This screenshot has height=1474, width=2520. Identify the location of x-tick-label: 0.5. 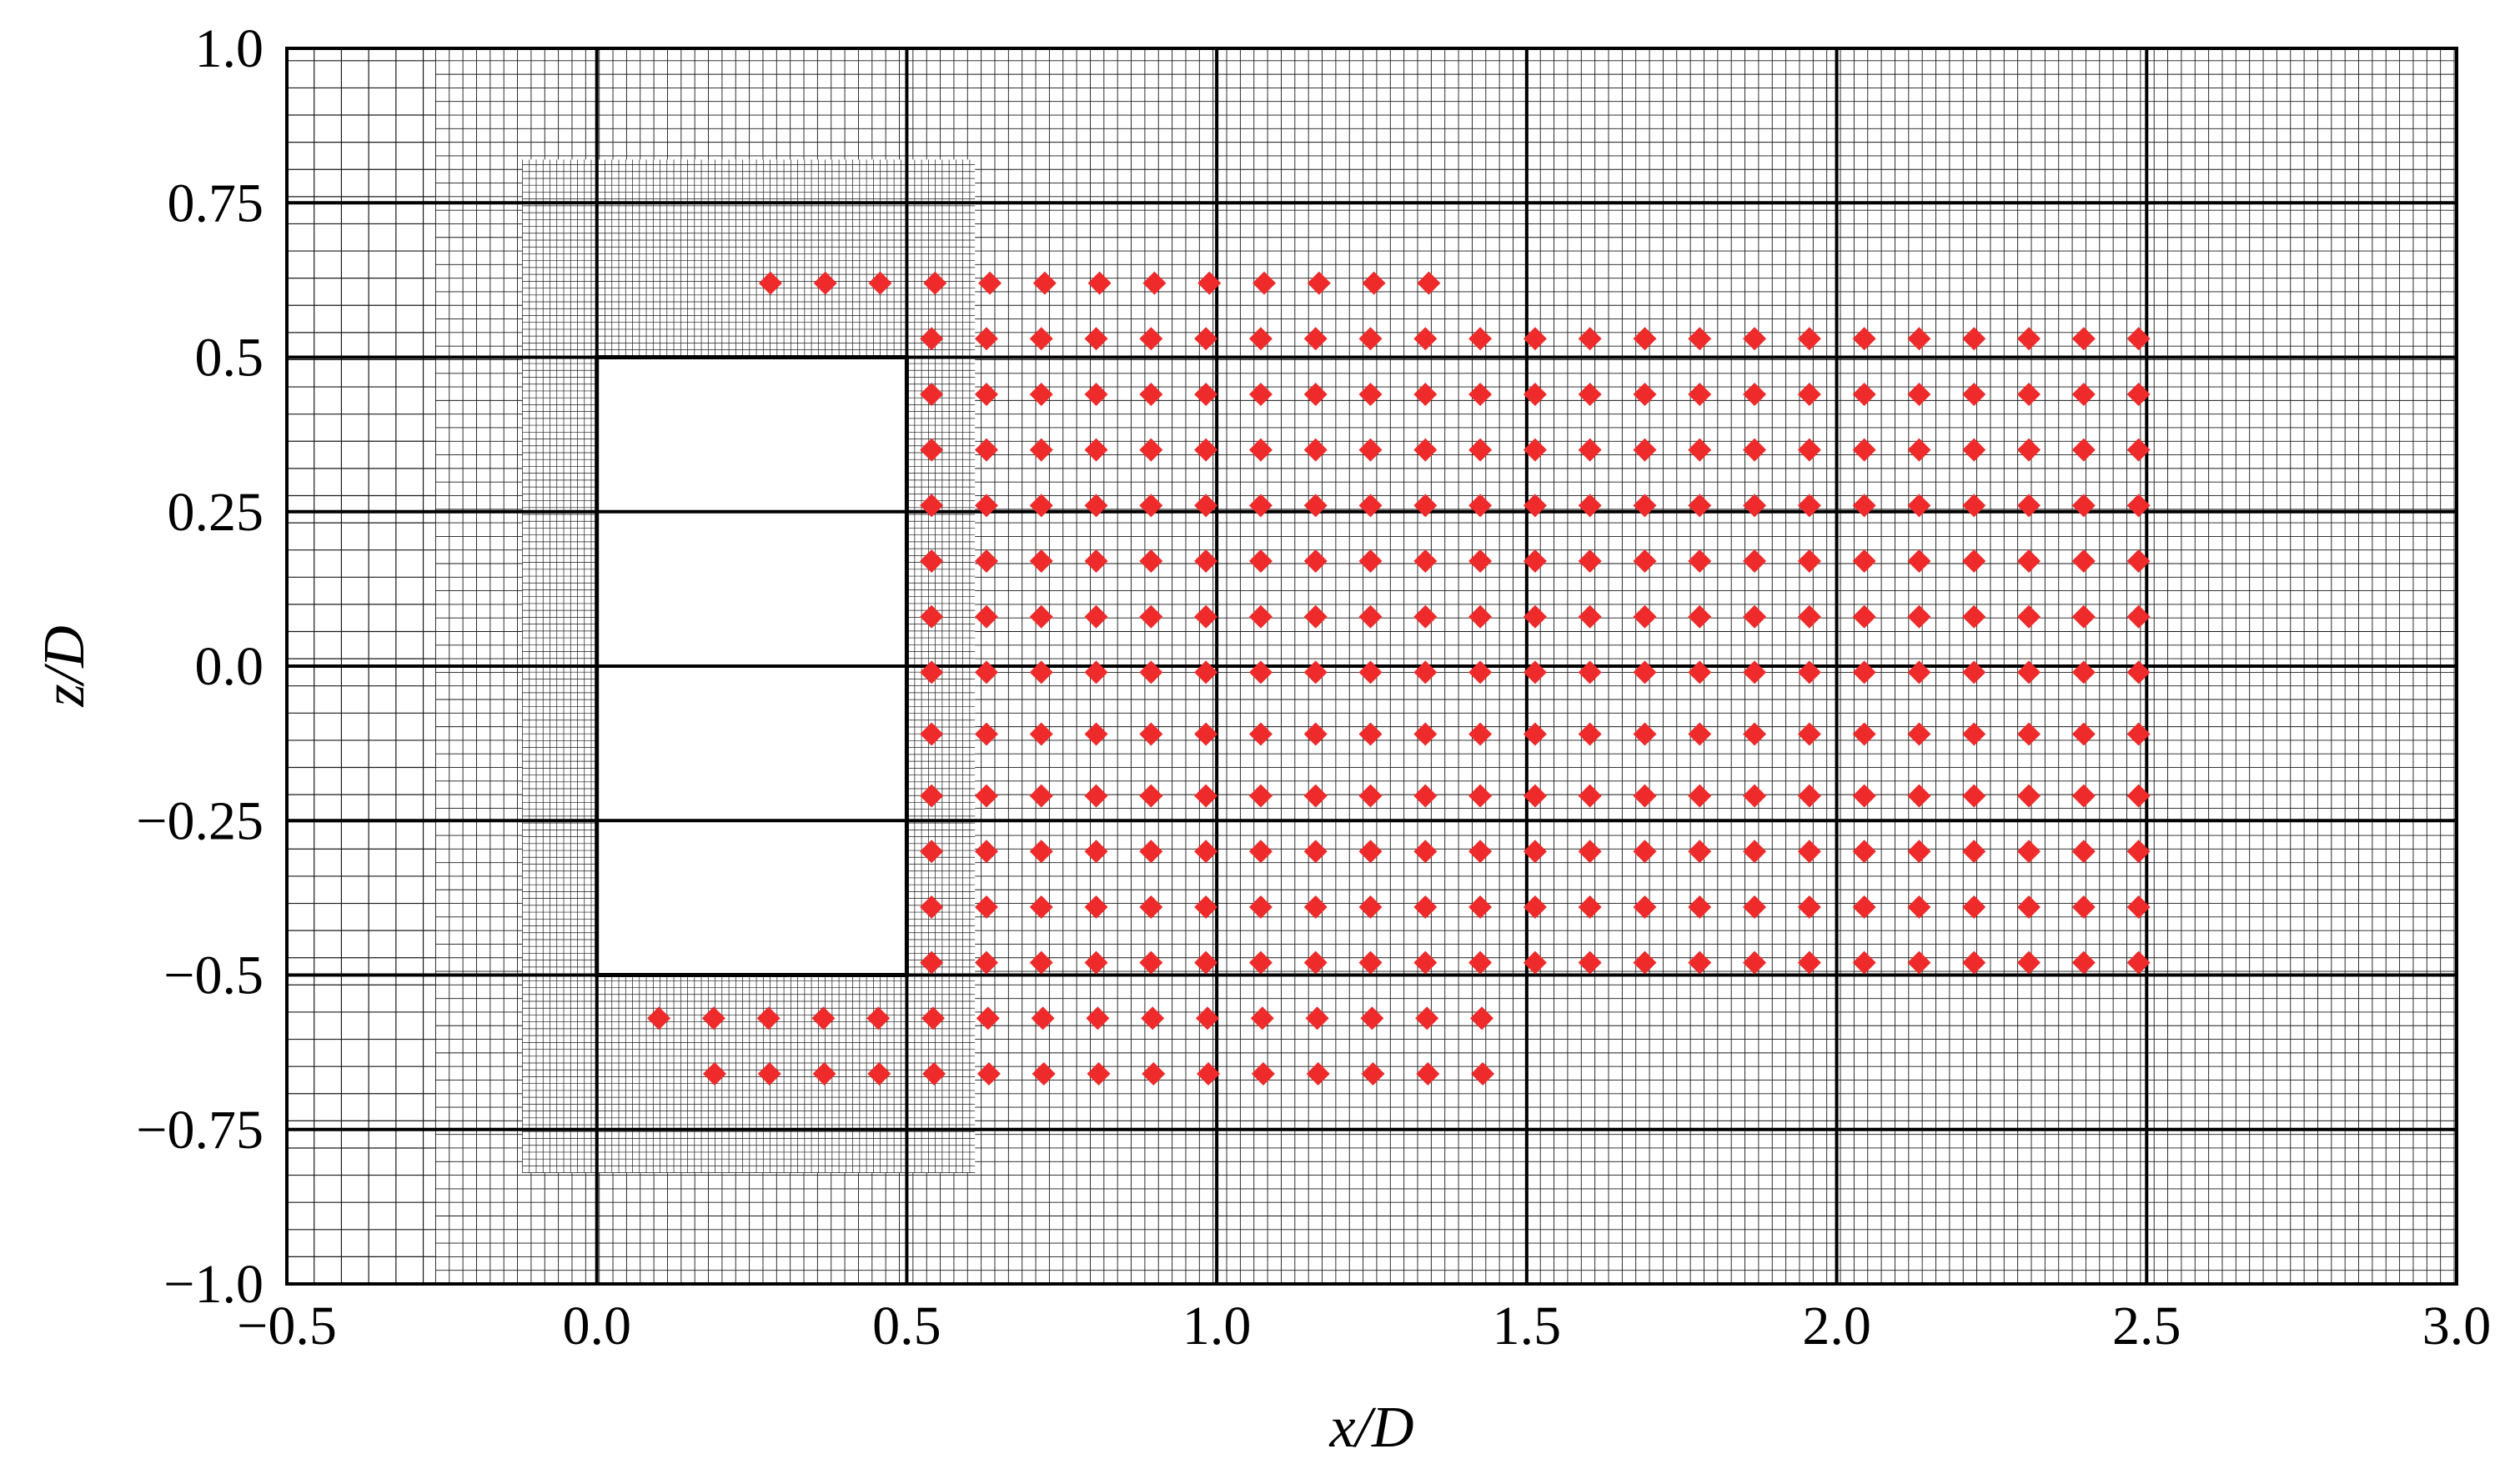
(906, 1326).